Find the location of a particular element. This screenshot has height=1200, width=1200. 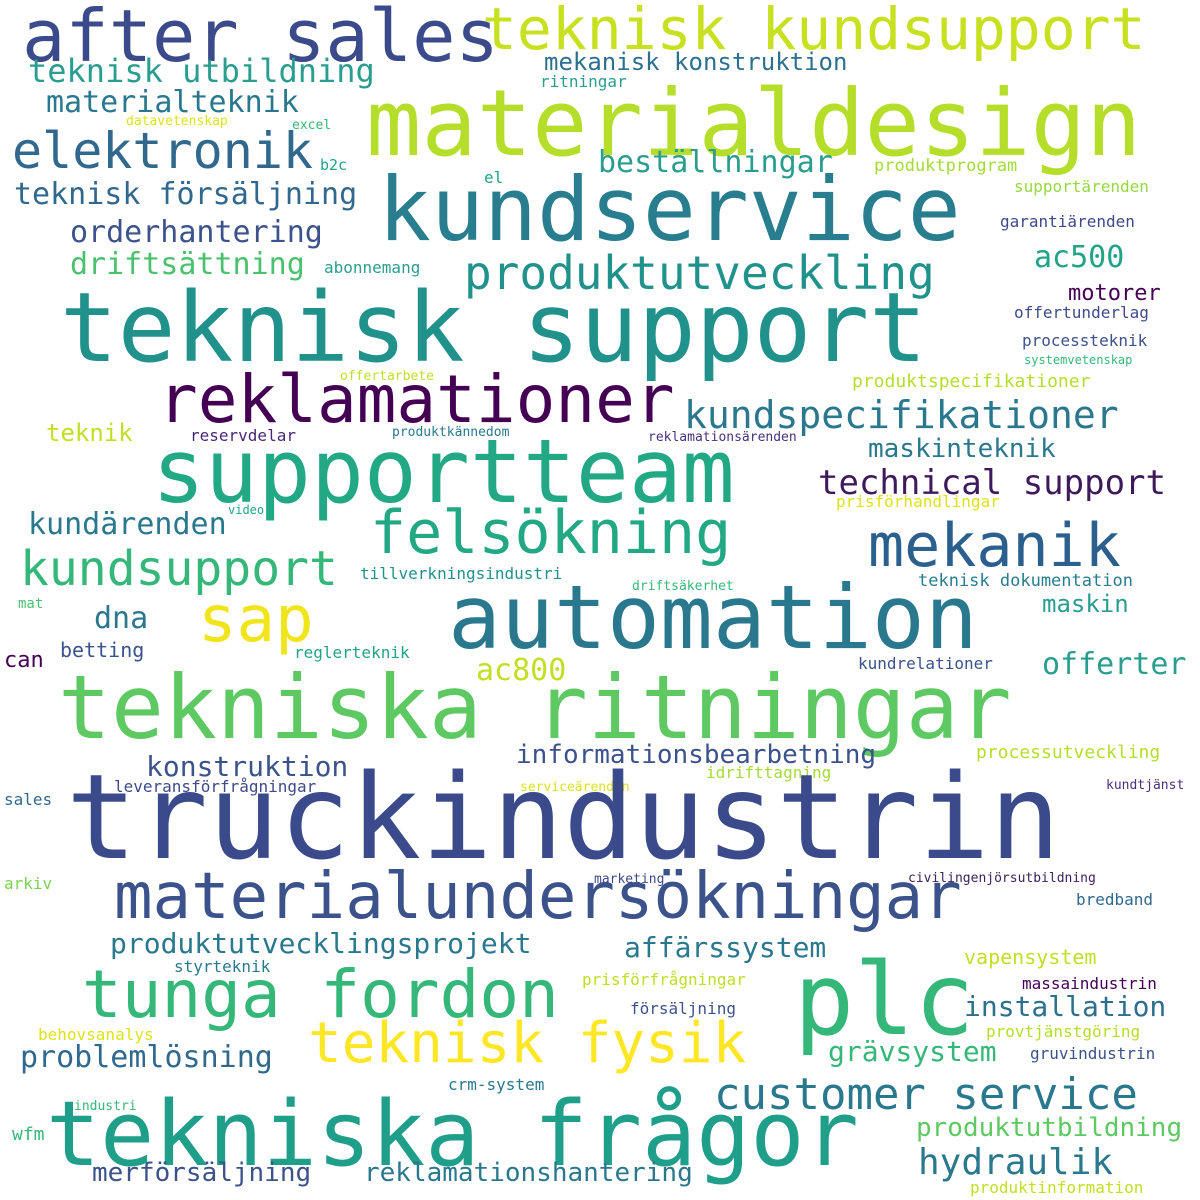

word-79: tunga fordon is located at coordinates (320, 994).